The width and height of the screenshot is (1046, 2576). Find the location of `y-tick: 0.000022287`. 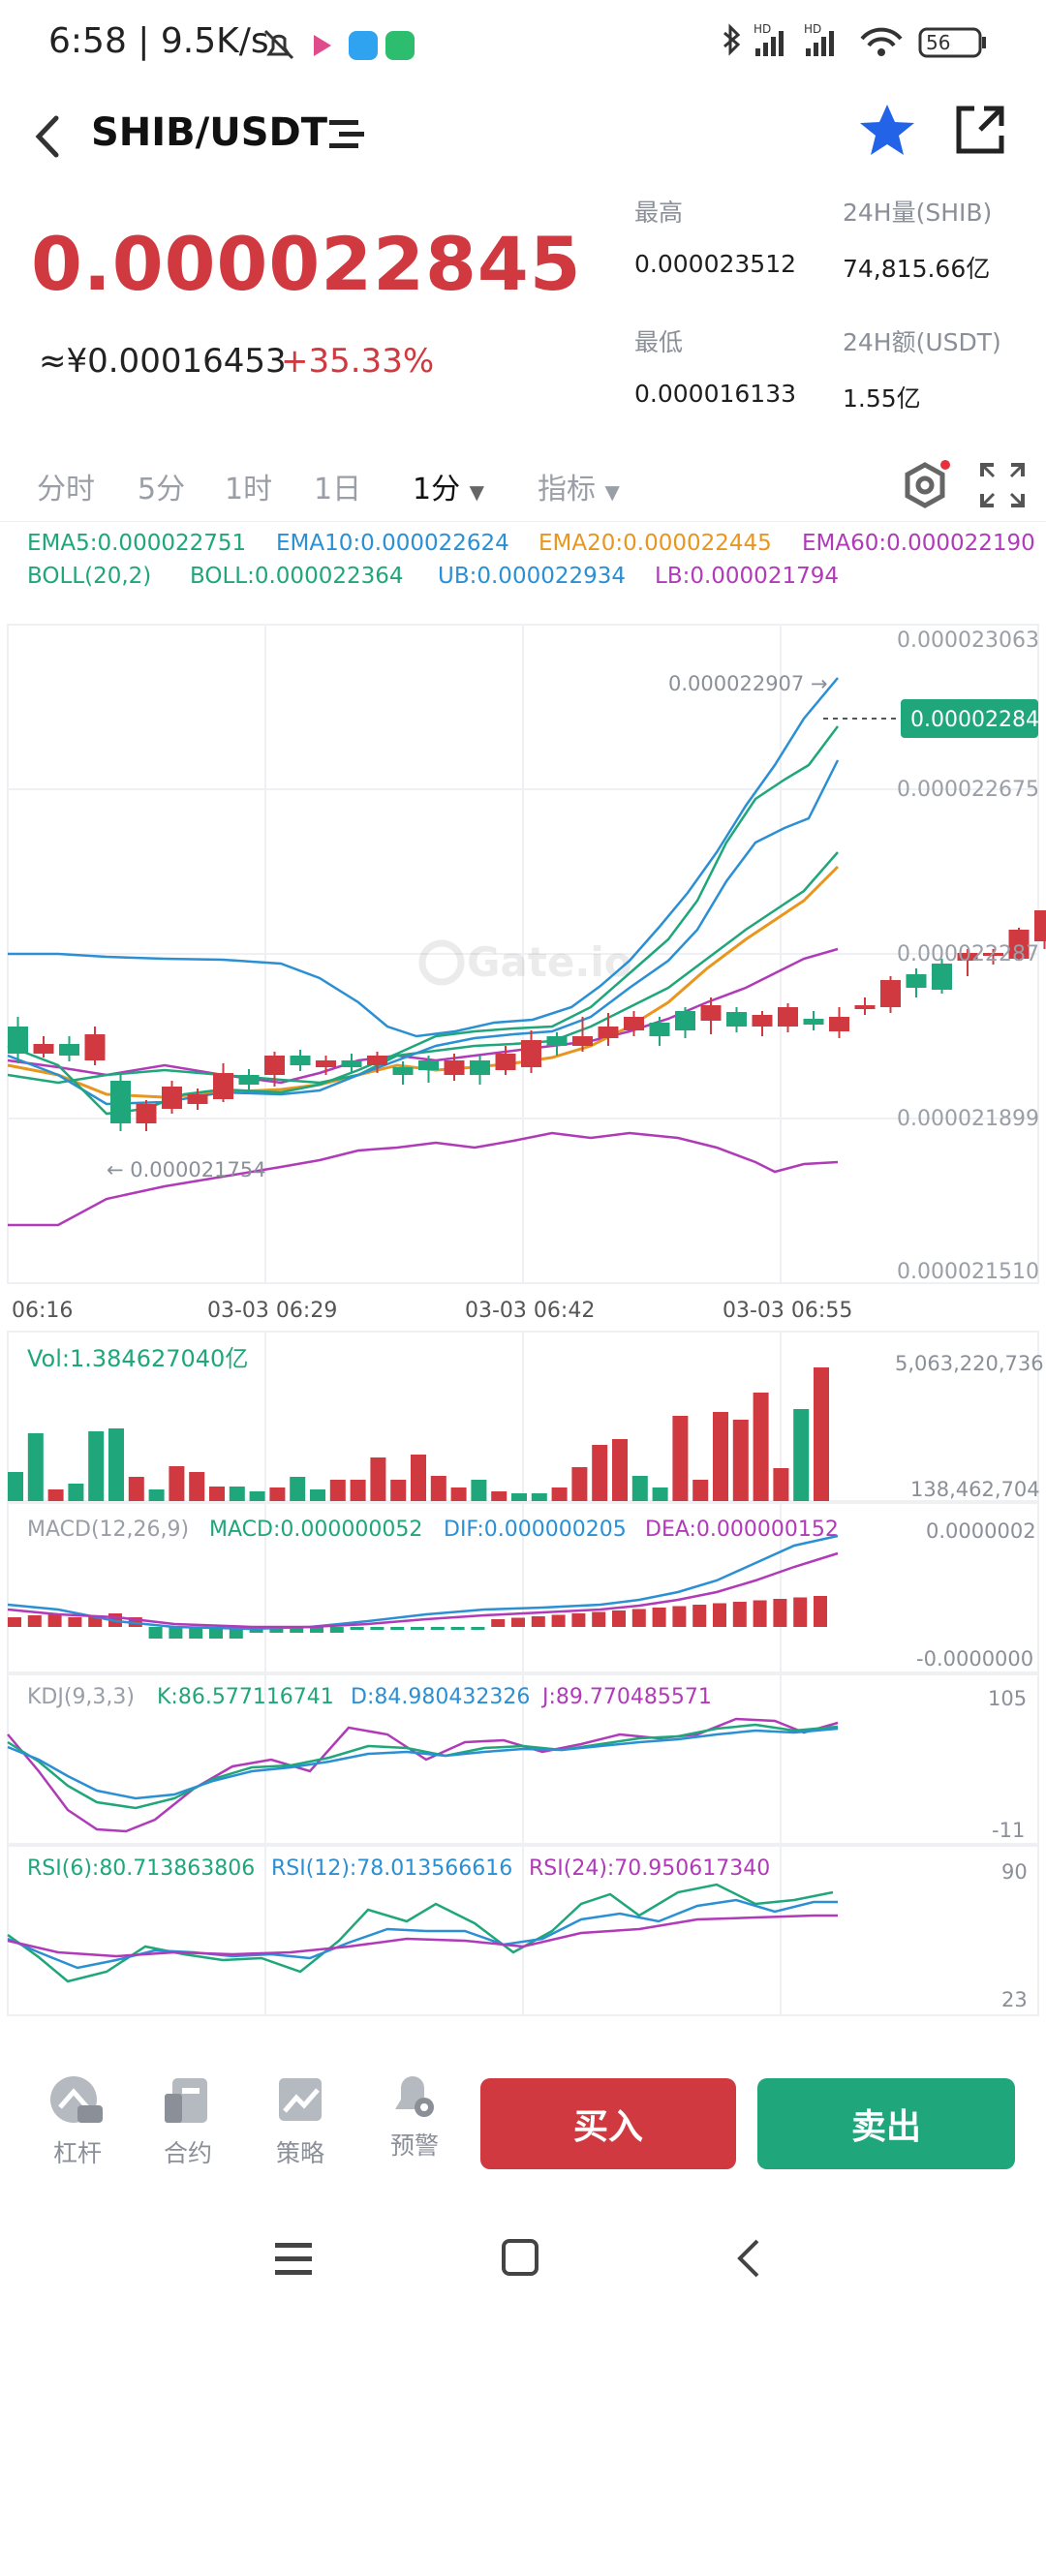

y-tick: 0.000022287 is located at coordinates (968, 954).